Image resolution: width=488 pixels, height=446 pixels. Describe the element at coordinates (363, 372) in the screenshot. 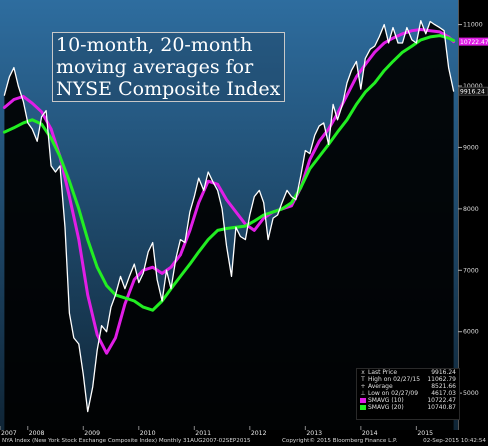

I see `last-price-icon: x` at that location.